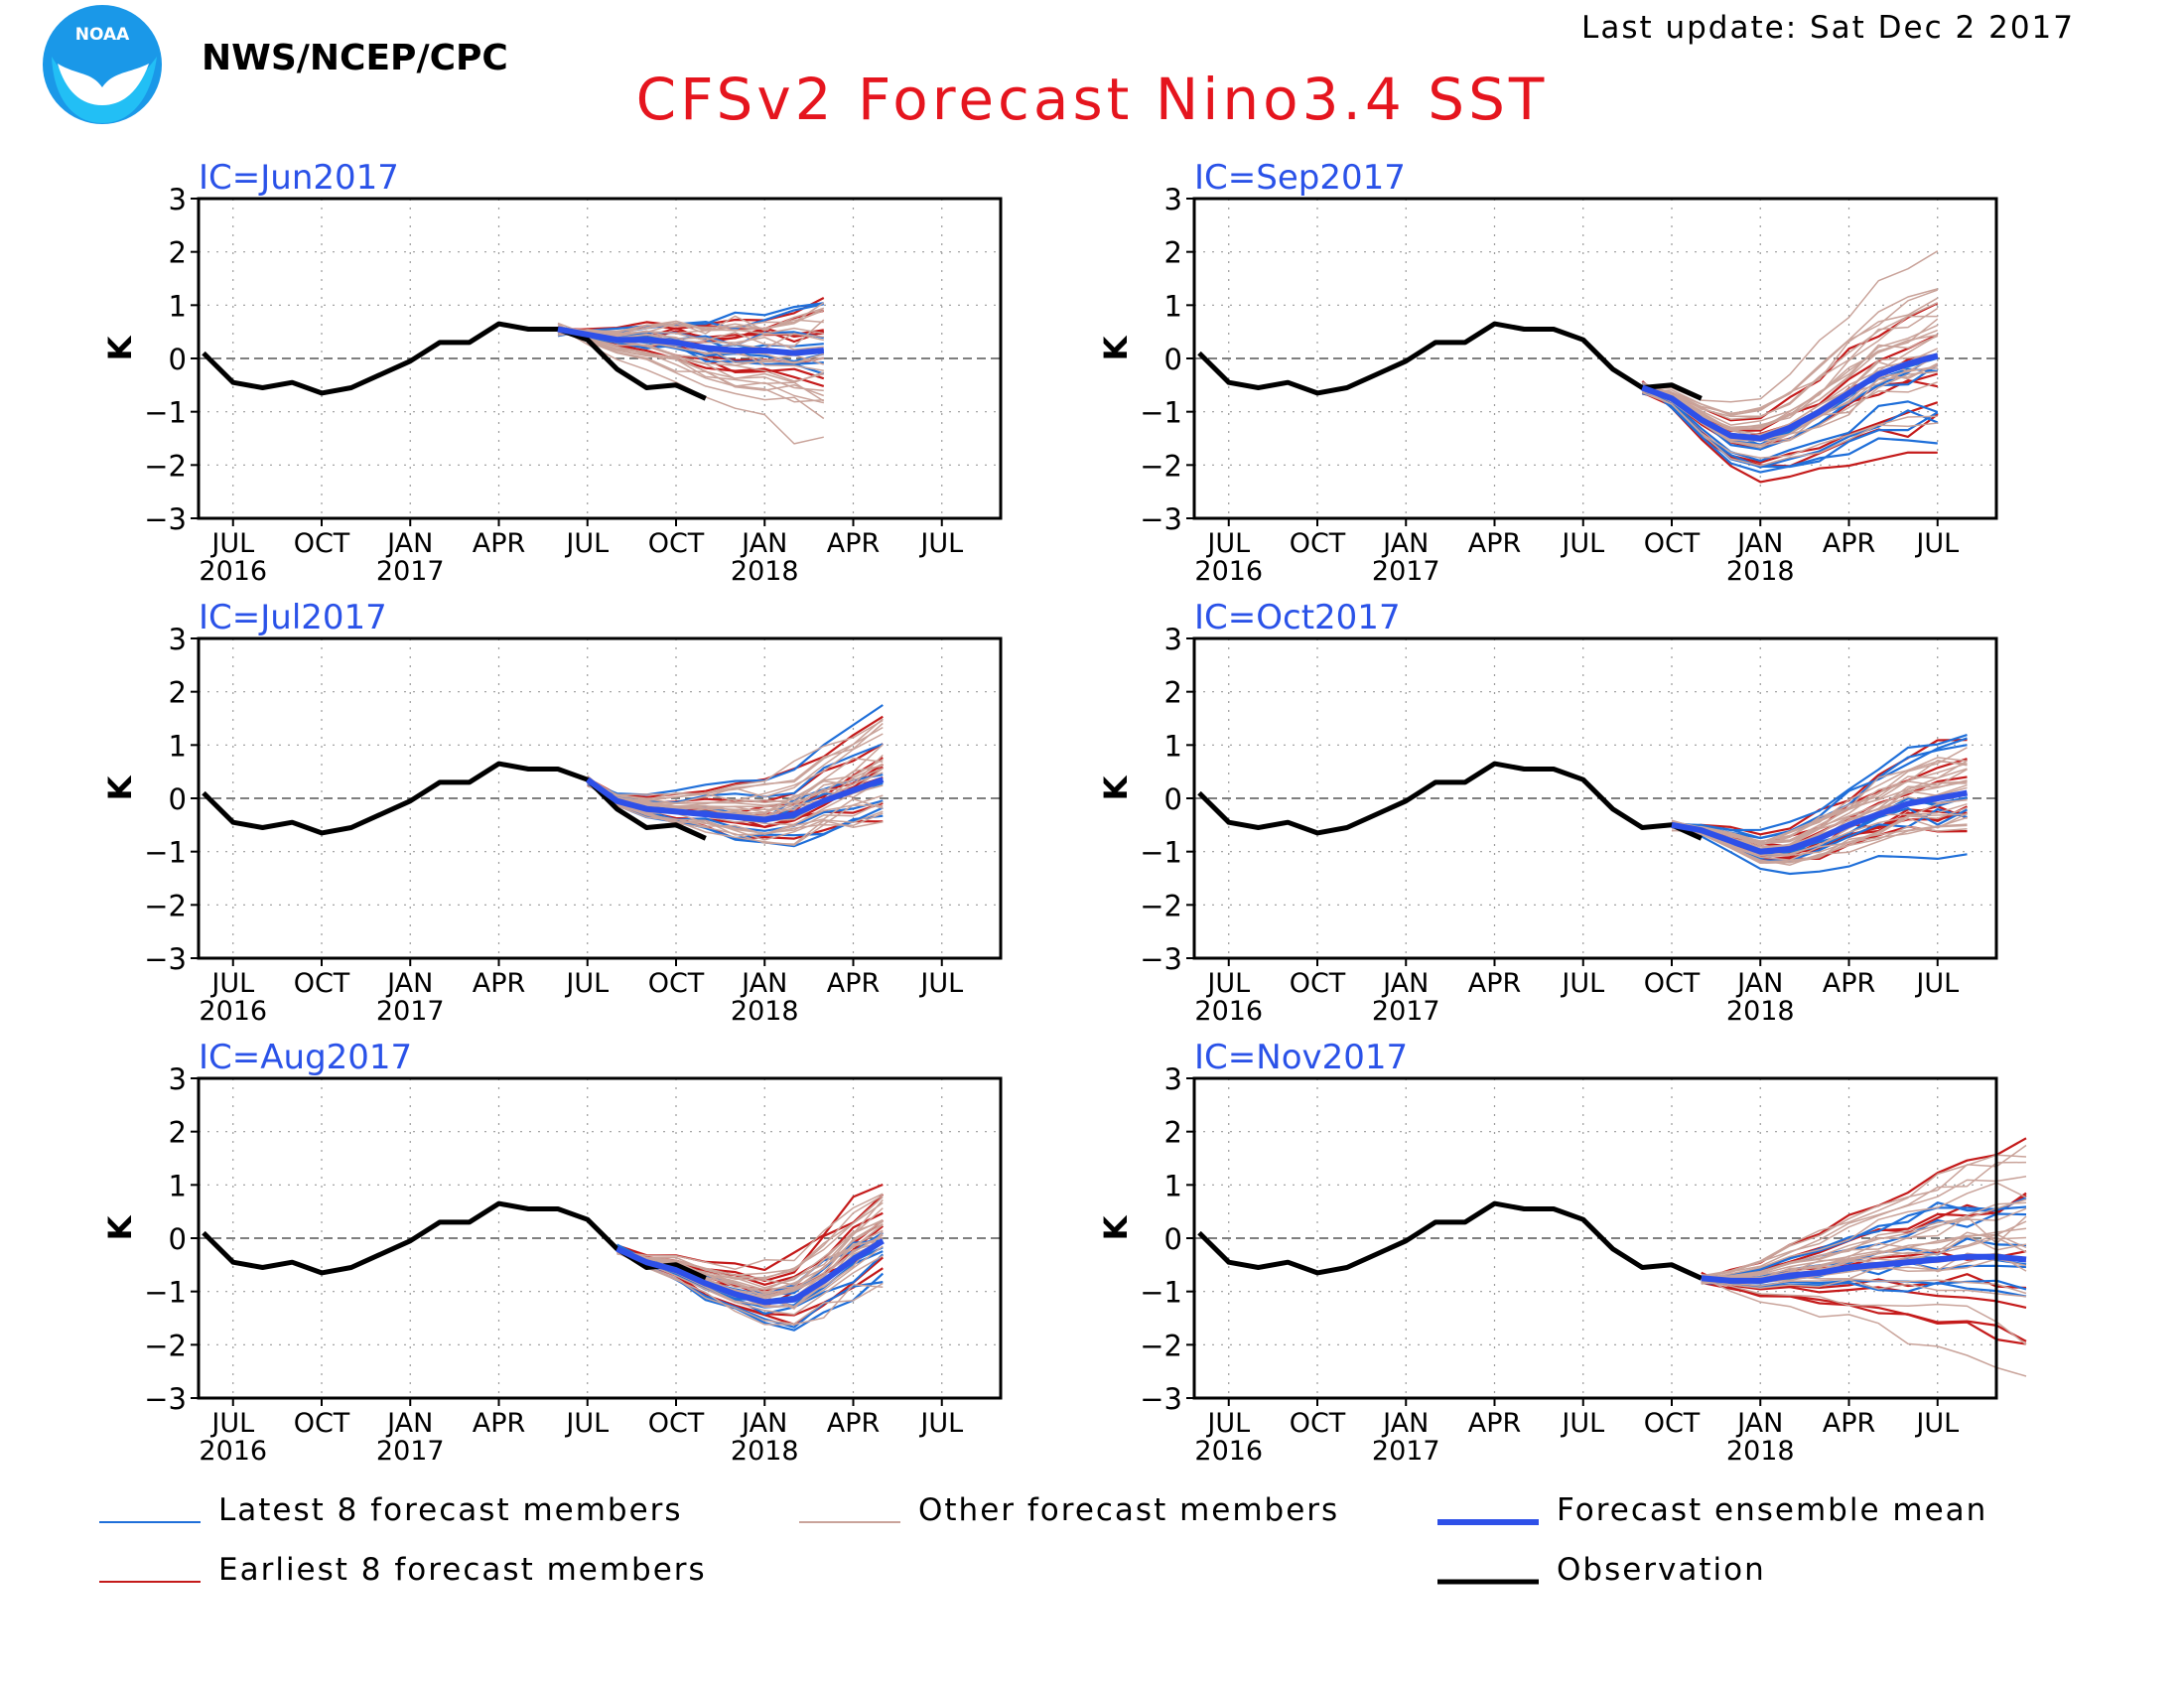 The image size is (2184, 1688). I want to click on legend-label-earliest: Earliest 8 forecast members, so click(462, 1570).